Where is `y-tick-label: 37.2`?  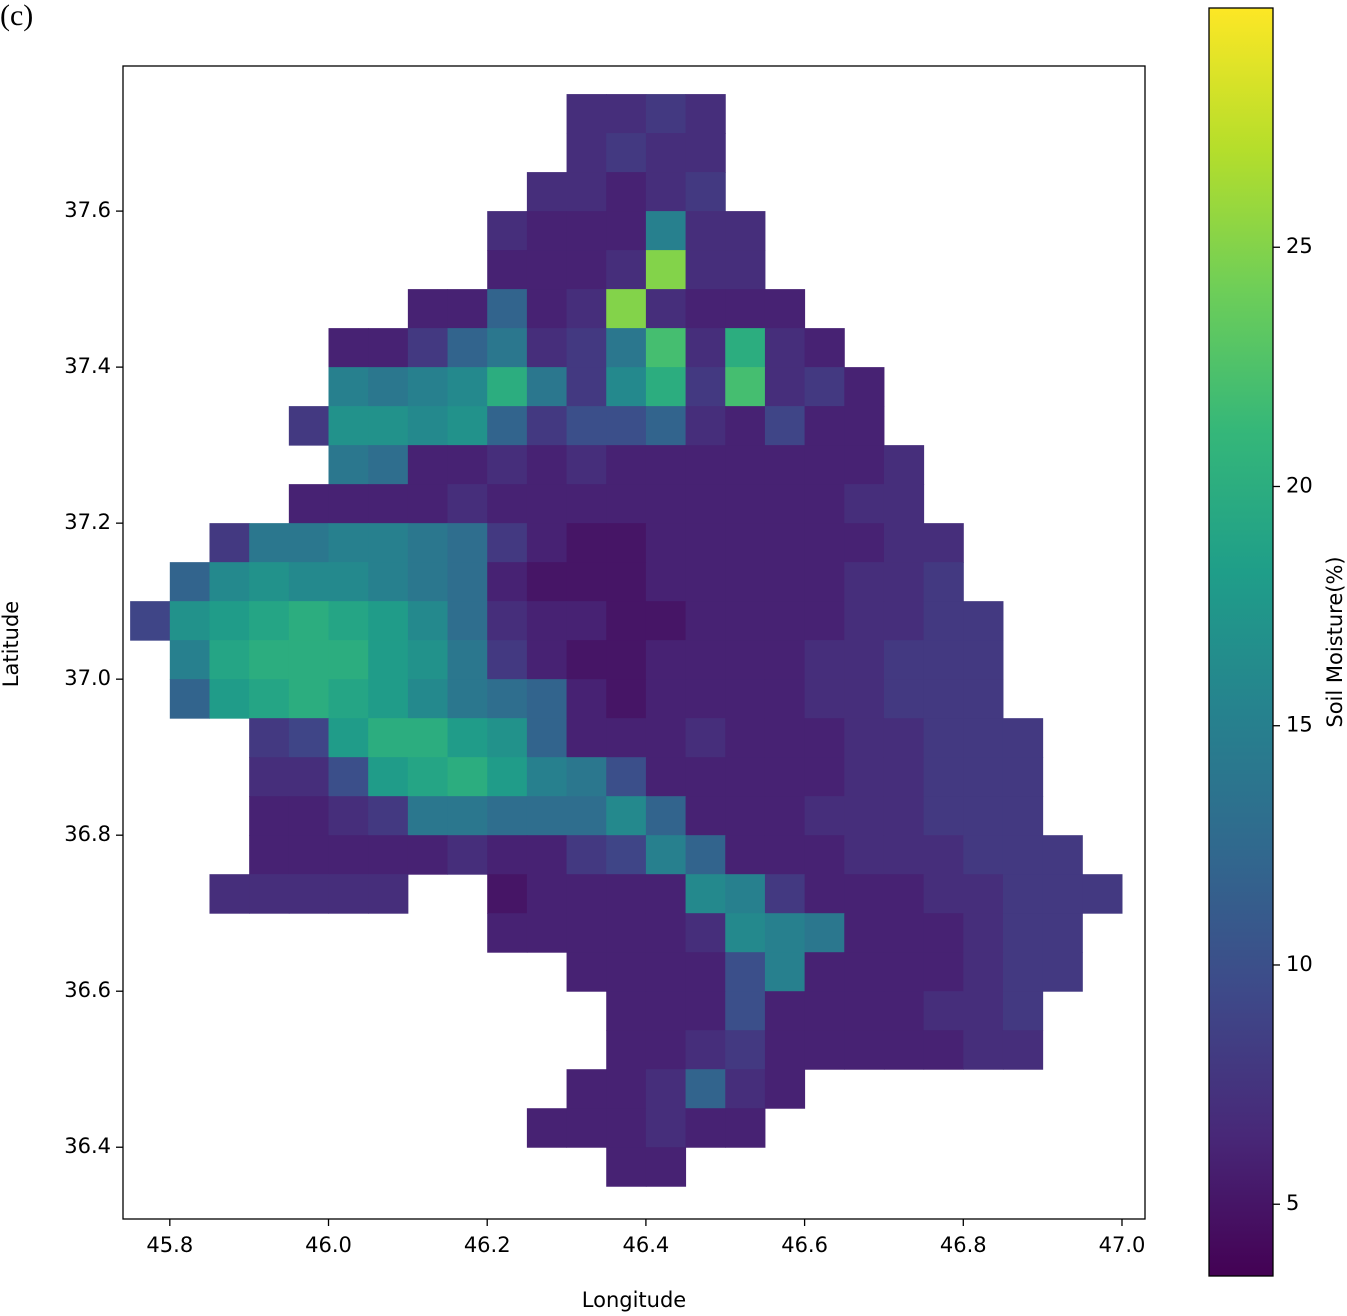
y-tick-label: 37.2 is located at coordinates (87, 522).